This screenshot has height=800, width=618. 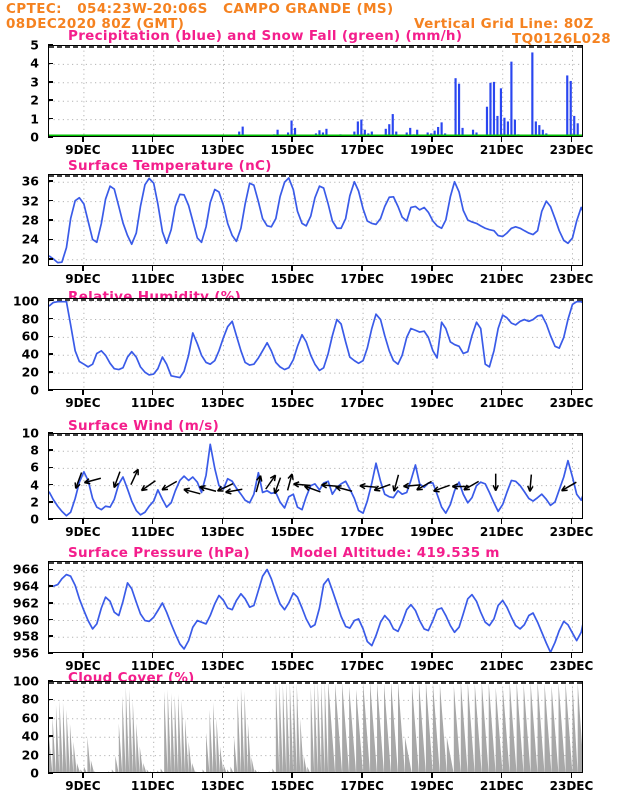 I want to click on y-axis-label-surface_temperature: 20, so click(x=30, y=259).